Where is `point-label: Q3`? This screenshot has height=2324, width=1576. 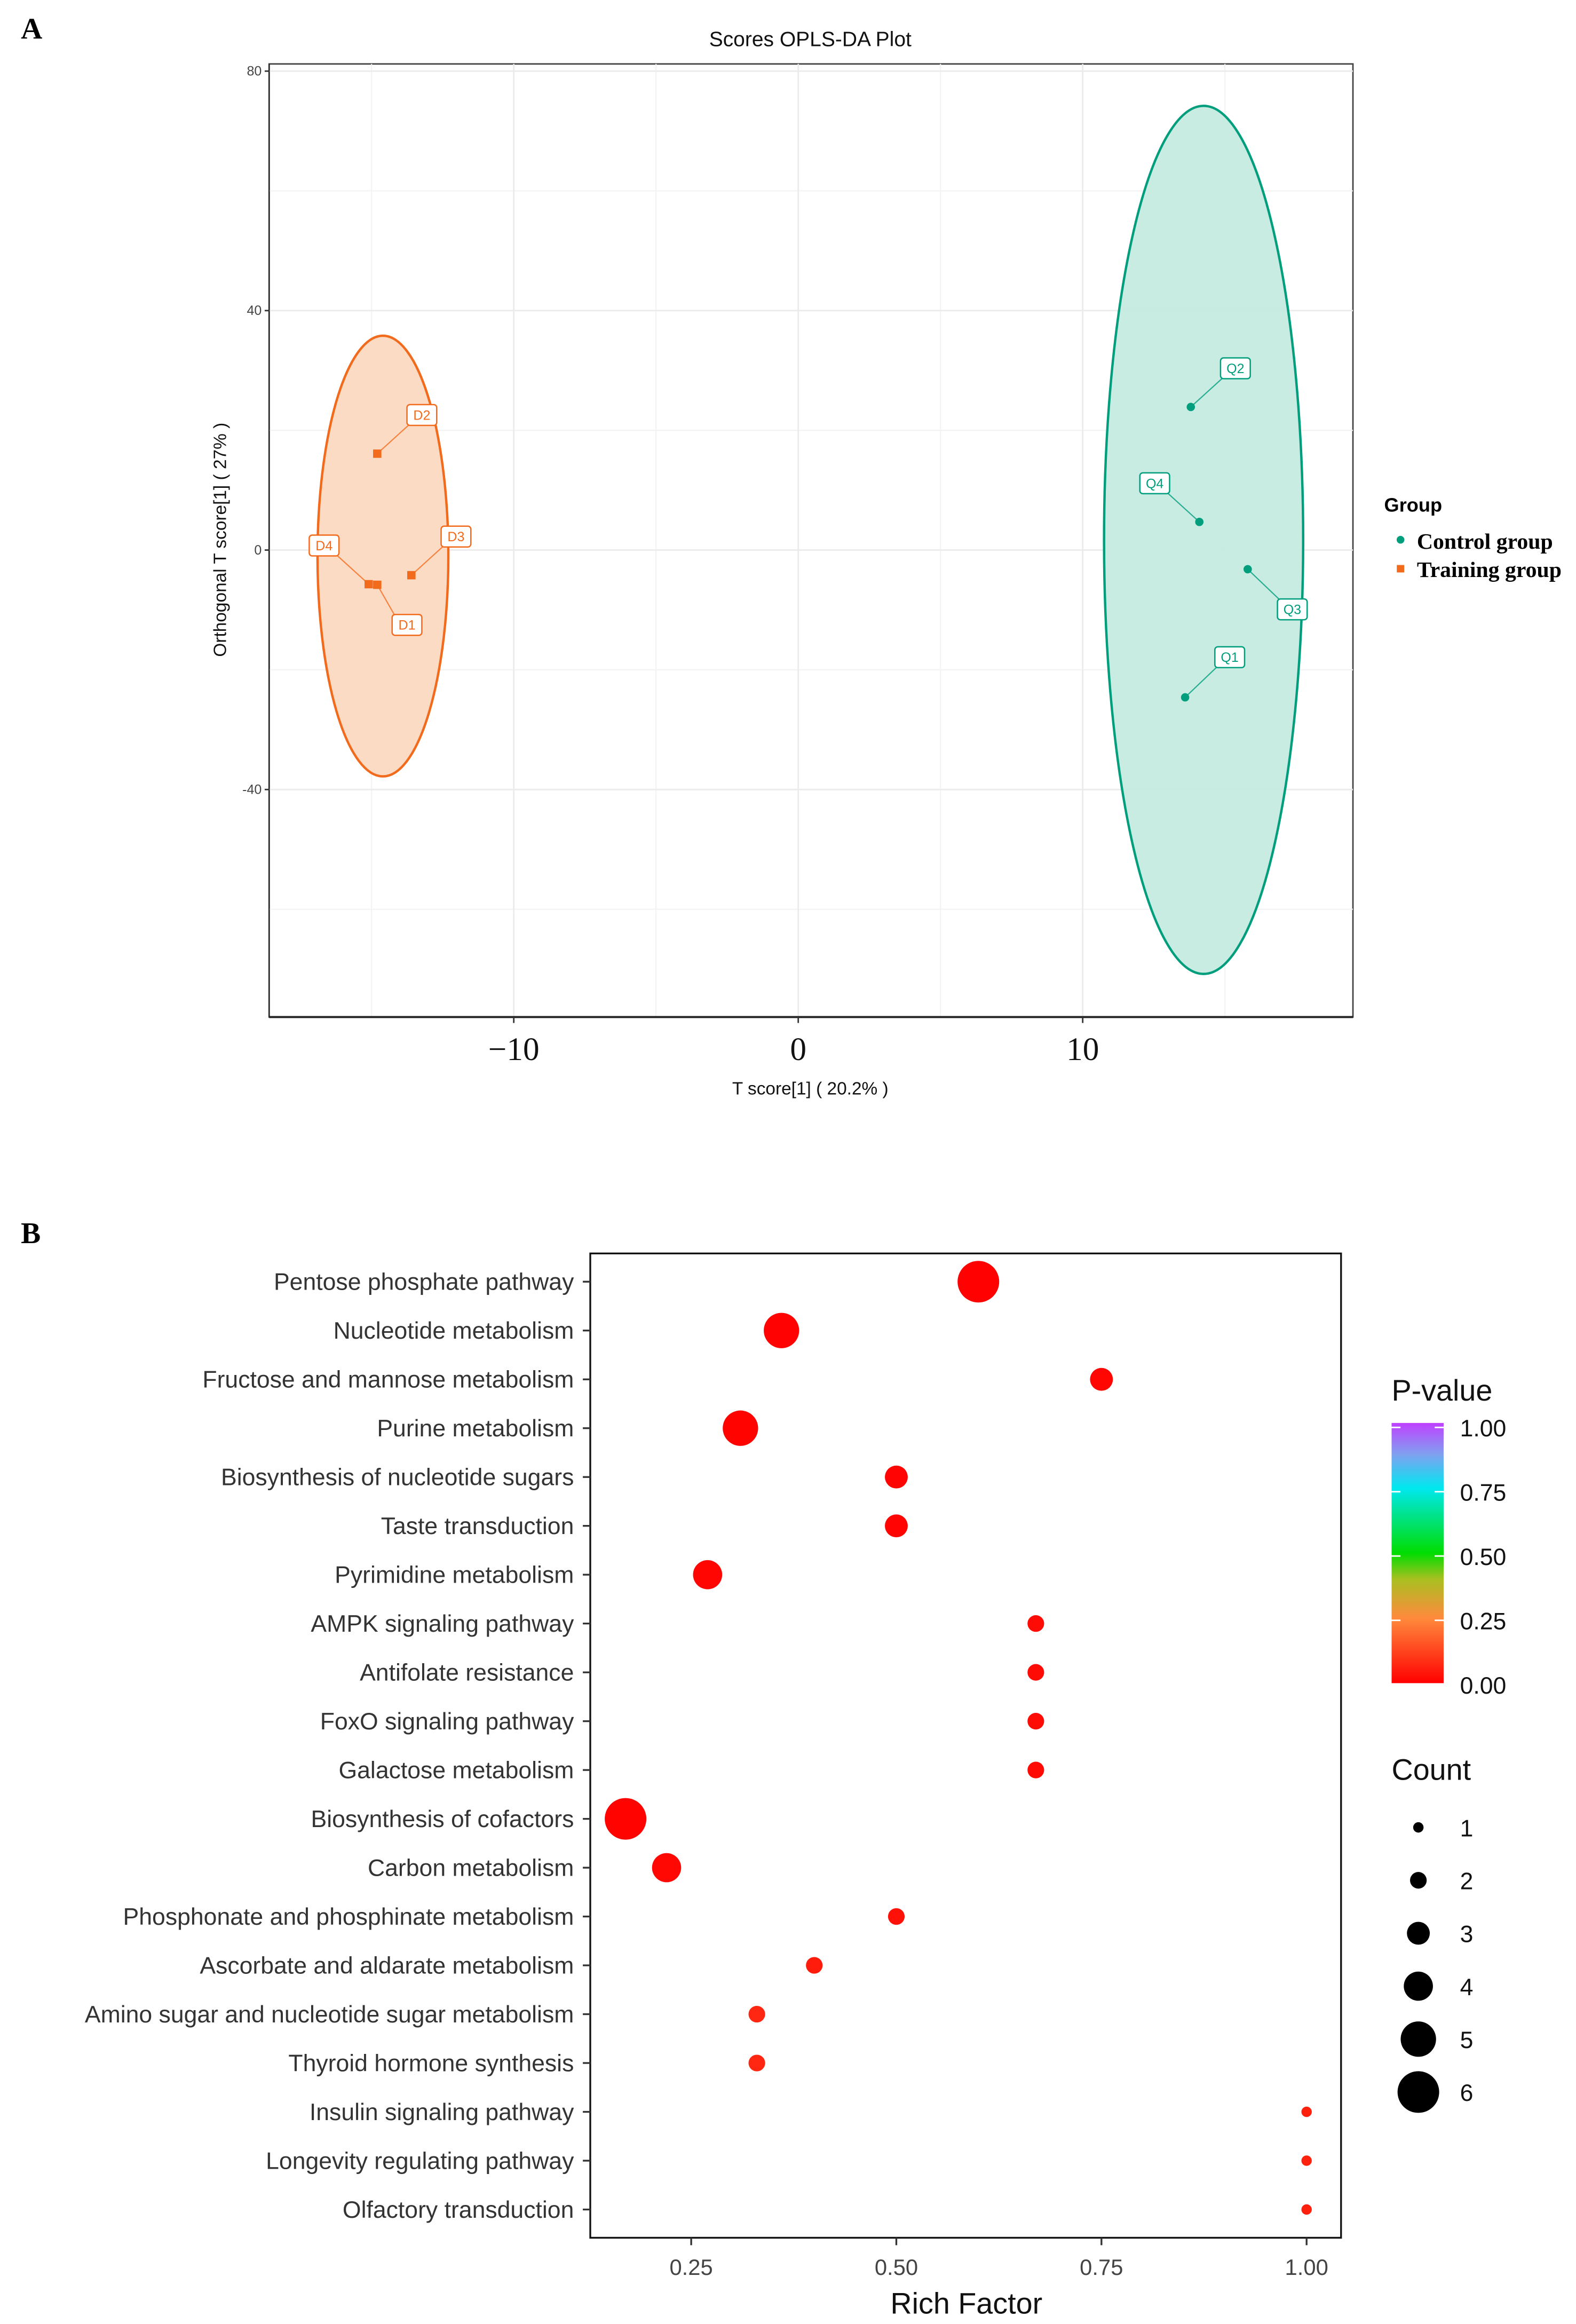
point-label: Q3 is located at coordinates (1292, 610).